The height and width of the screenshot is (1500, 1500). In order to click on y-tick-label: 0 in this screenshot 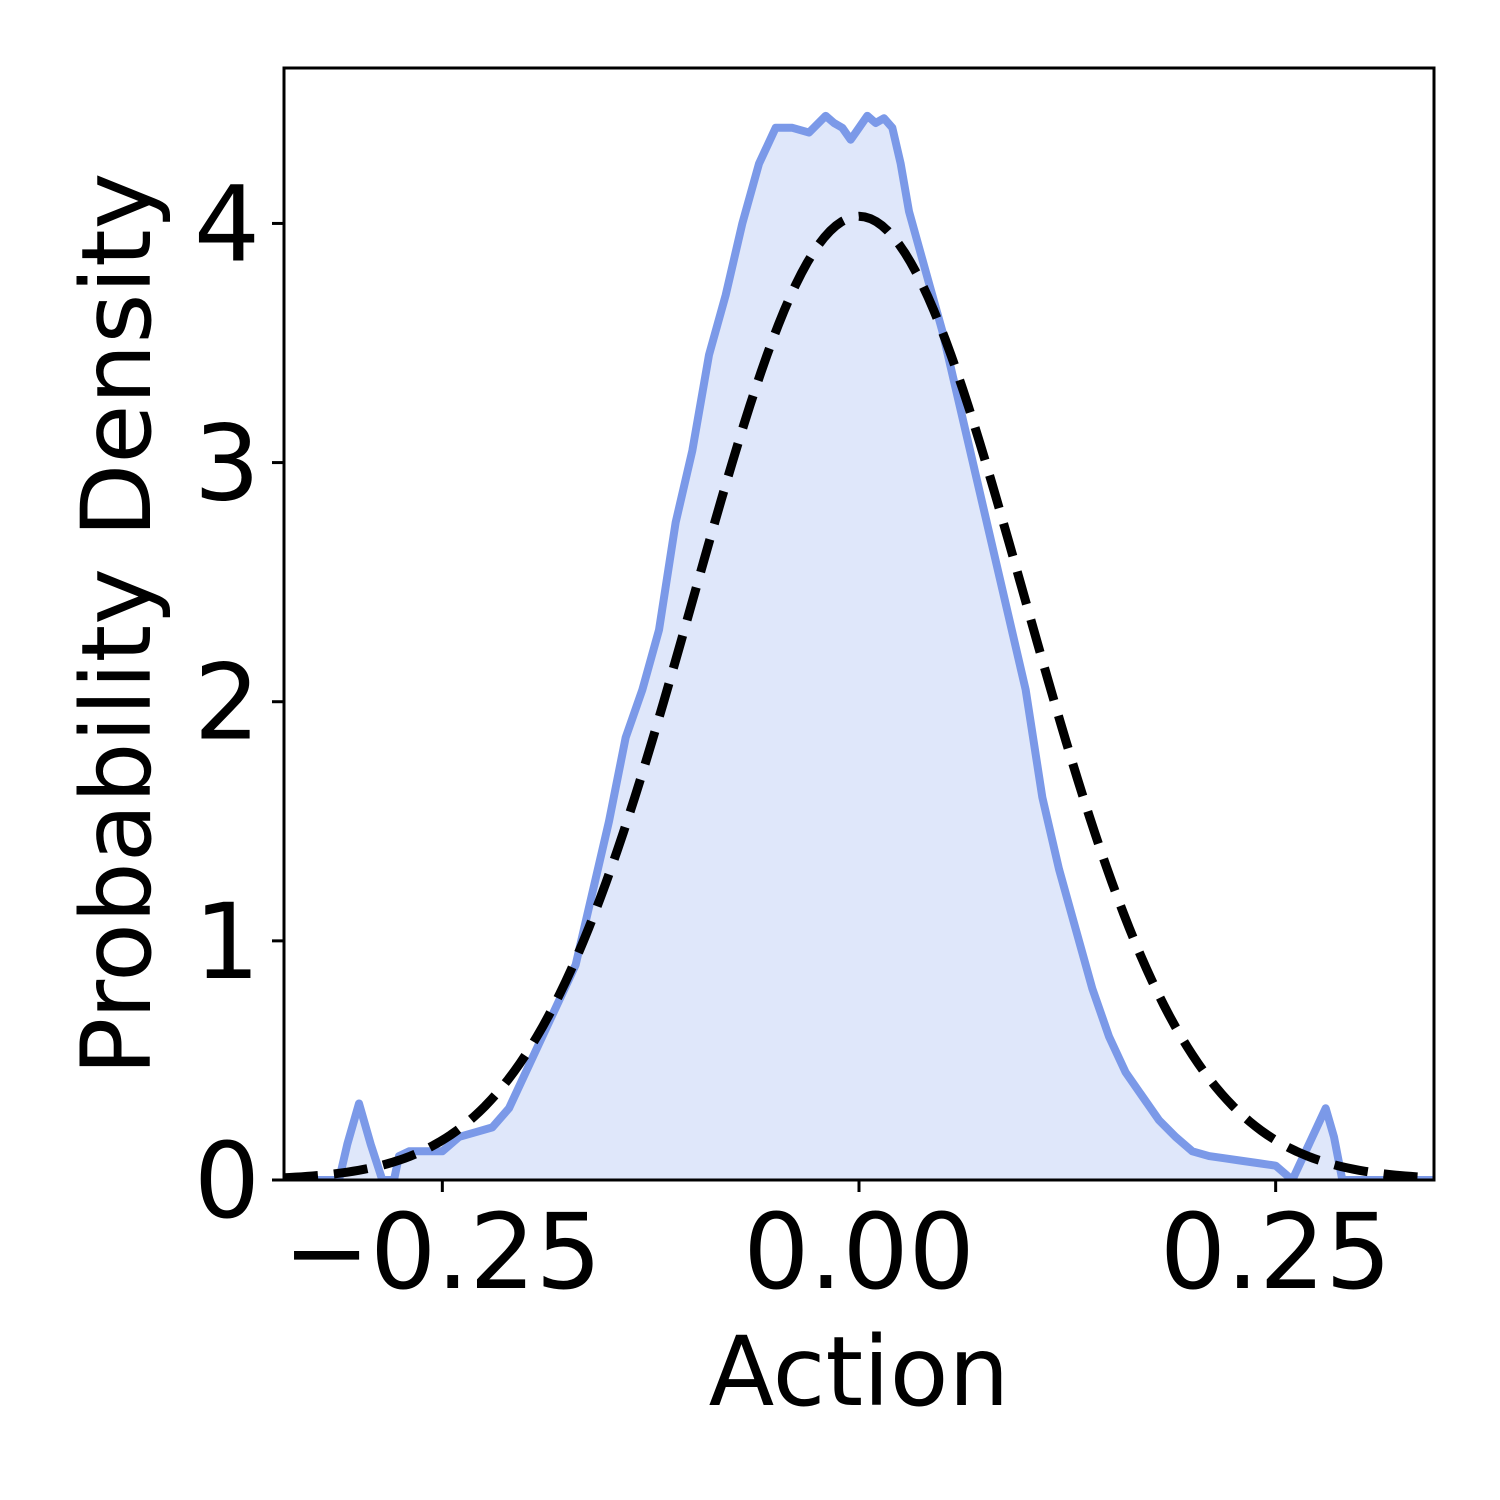, I will do `click(227, 1181)`.